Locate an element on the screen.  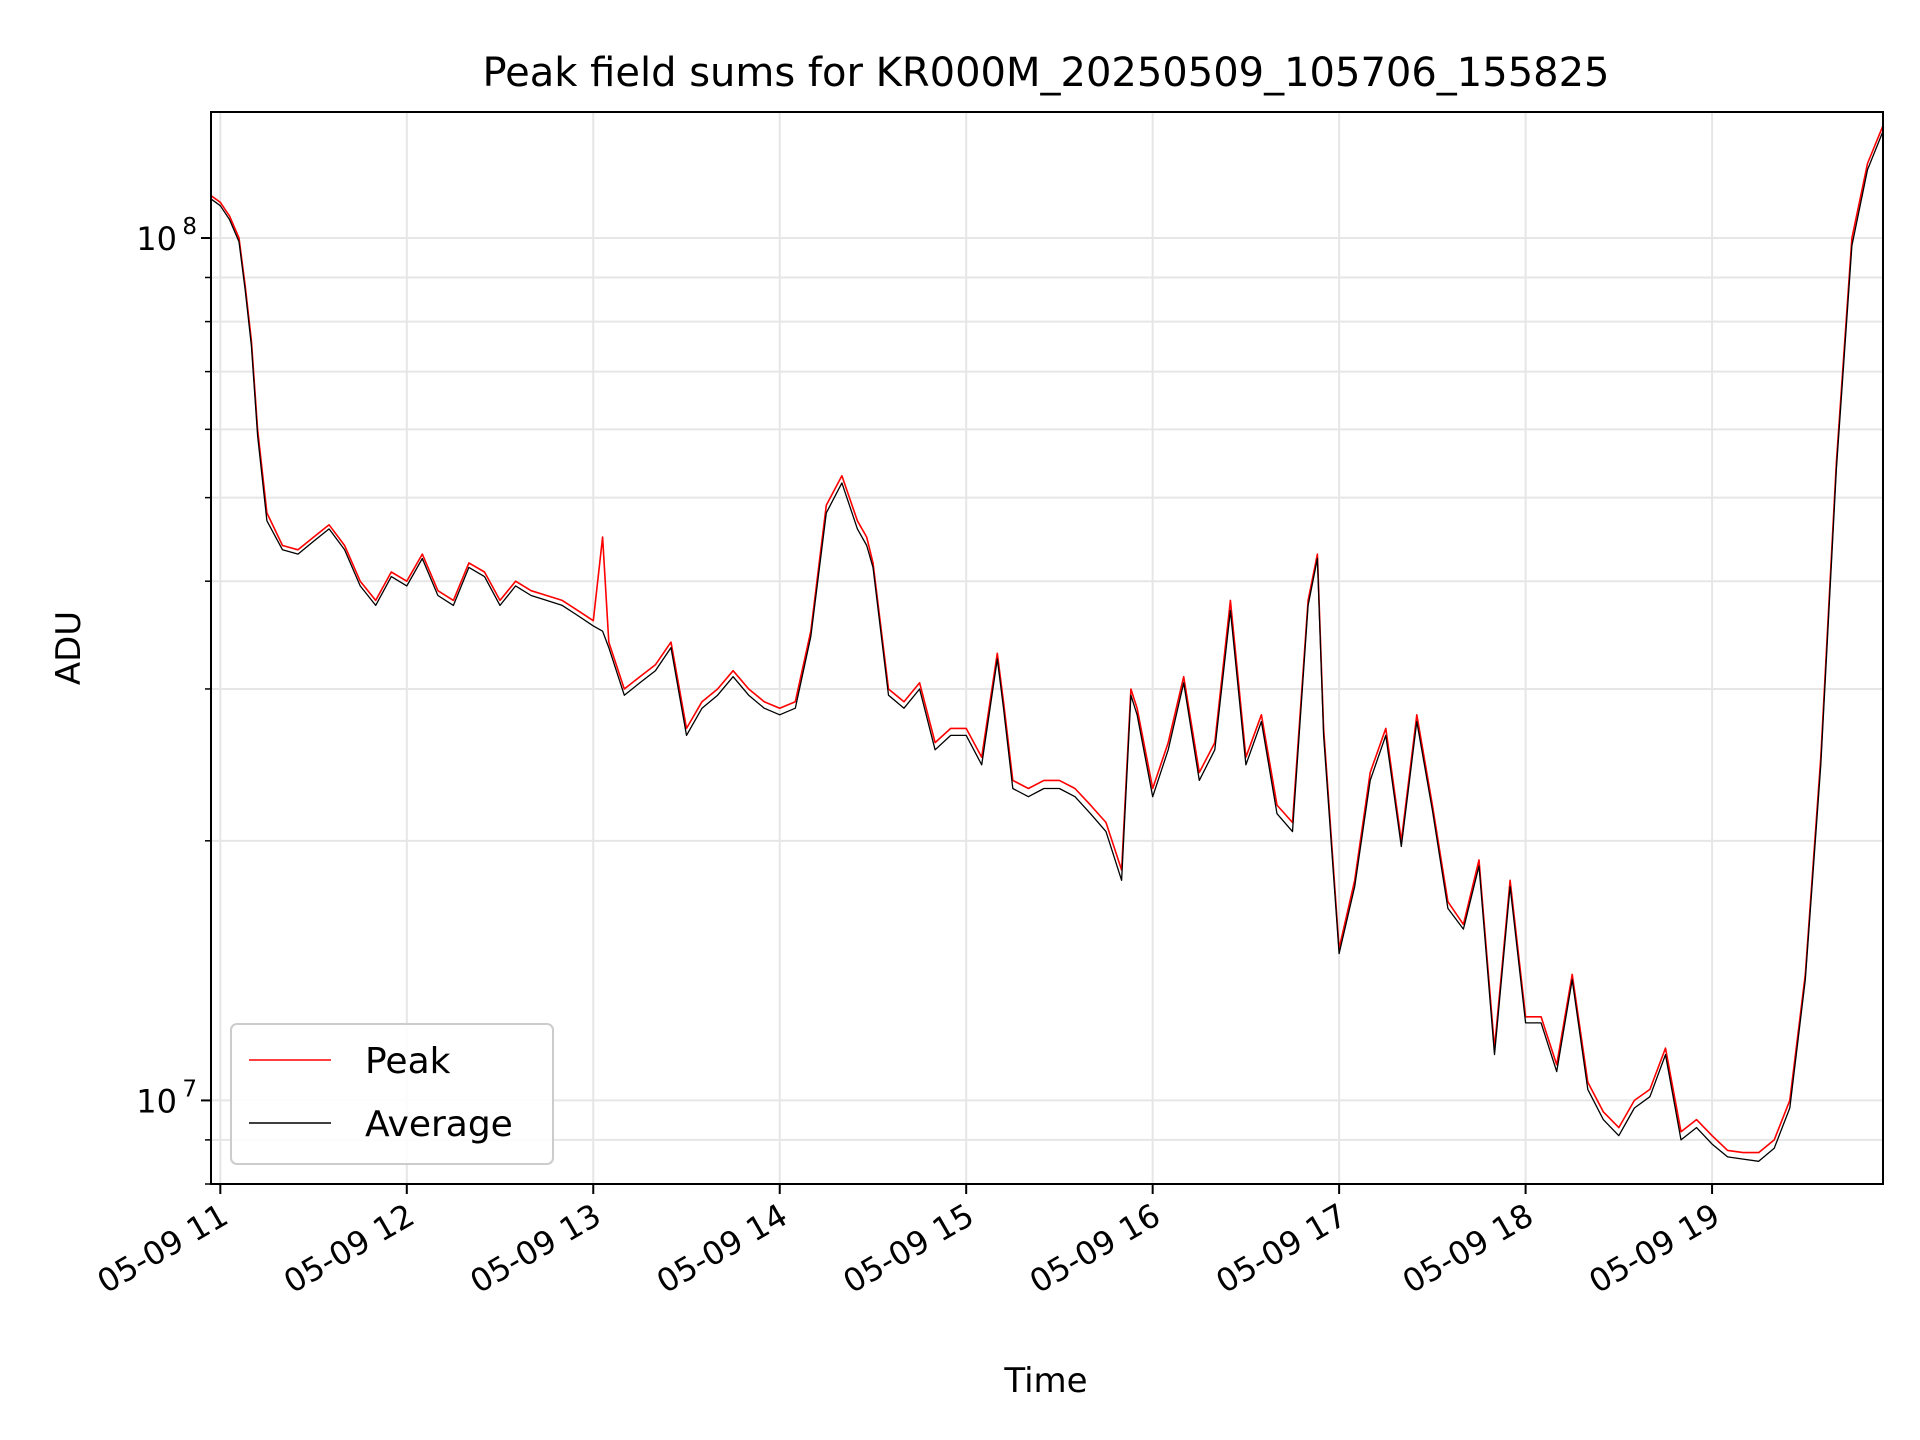
y-axis-label: ADU is located at coordinates (69, 648).